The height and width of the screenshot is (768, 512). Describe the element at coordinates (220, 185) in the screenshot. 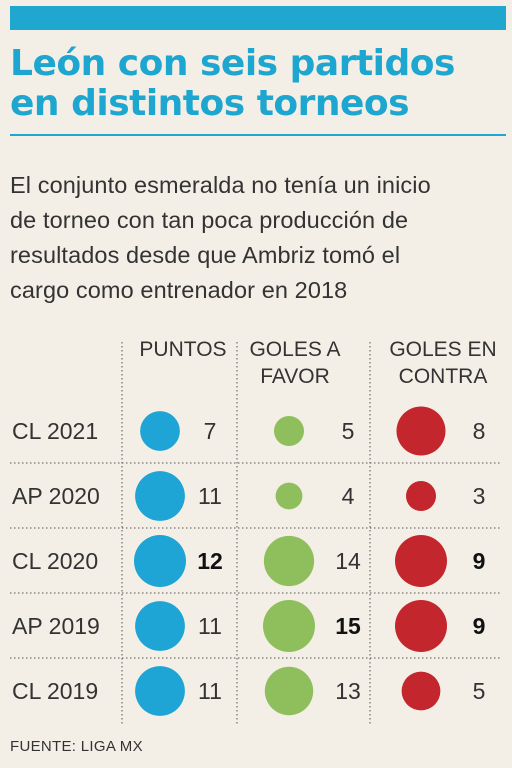

I see `intro-line-1: El conjunto esmeralda no tenía un inicio` at that location.